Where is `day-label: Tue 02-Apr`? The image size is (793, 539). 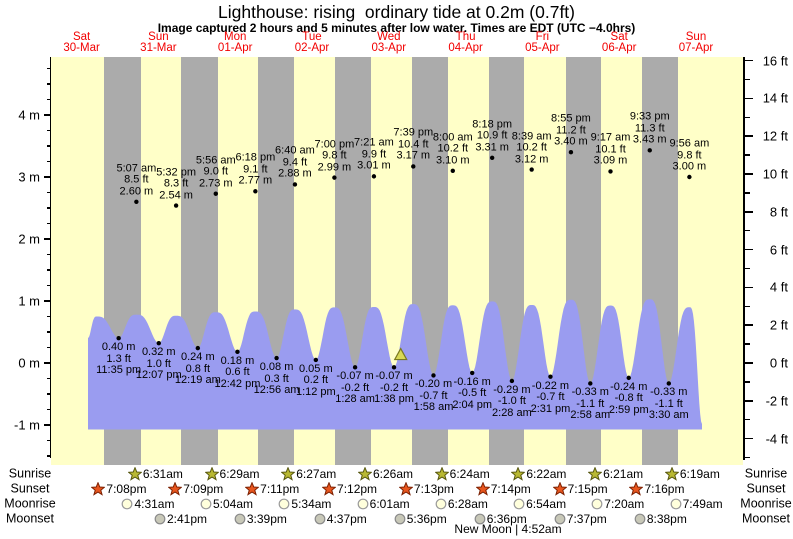 day-label: Tue 02-Apr is located at coordinates (312, 42).